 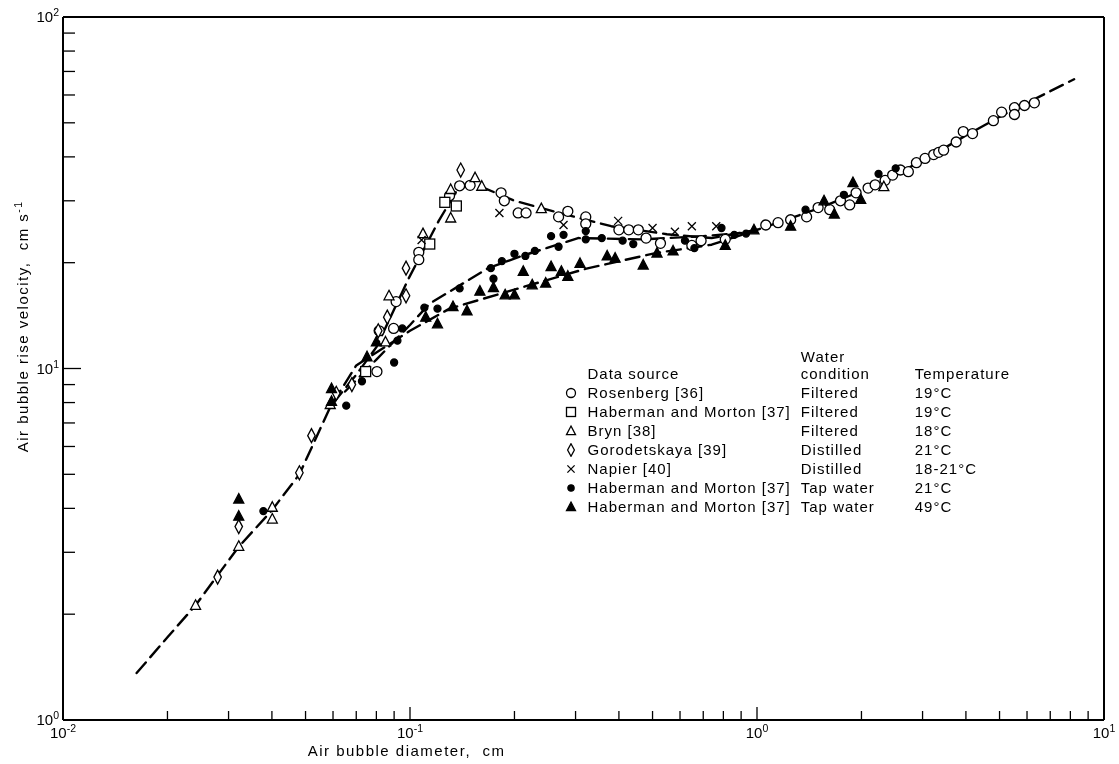 I want to click on annotation: 18°C, so click(x=934, y=430).